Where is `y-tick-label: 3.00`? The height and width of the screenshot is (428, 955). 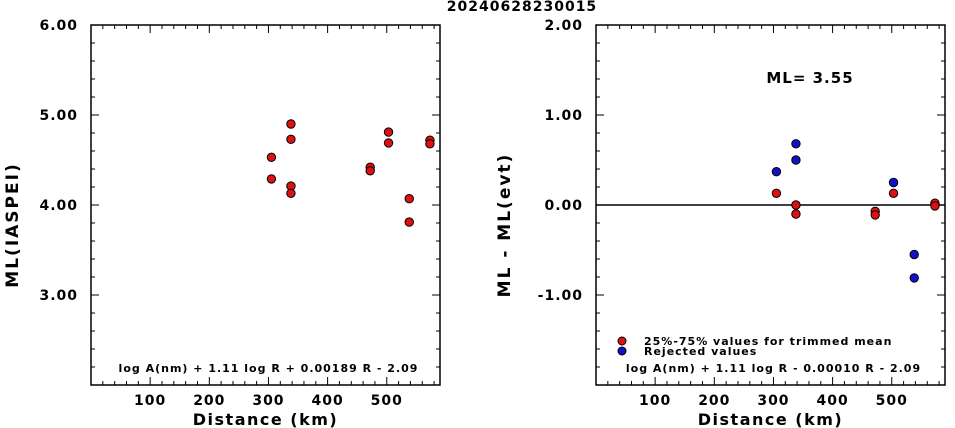 y-tick-label: 3.00 is located at coordinates (58, 296).